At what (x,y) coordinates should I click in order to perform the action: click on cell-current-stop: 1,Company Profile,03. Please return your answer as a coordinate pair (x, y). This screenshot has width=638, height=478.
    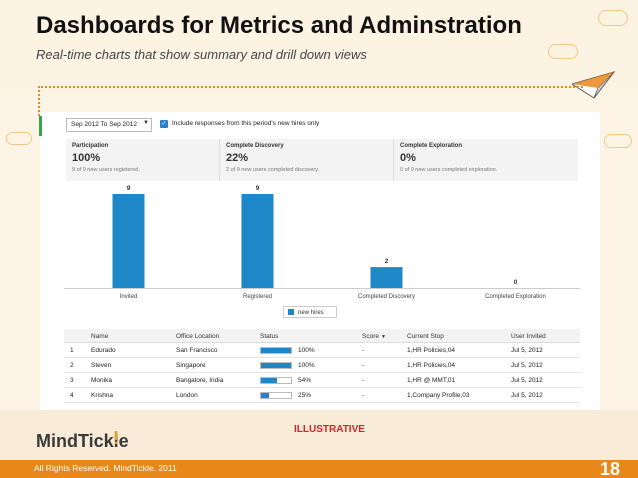
    Looking at the image, I should click on (438, 395).